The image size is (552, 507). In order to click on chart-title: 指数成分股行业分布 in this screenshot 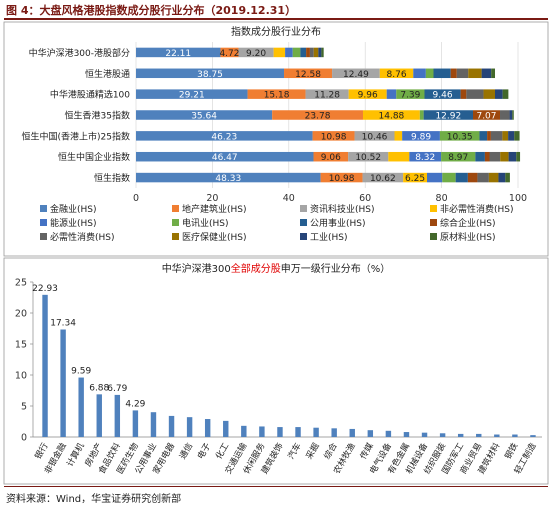, I will do `click(276, 31)`.